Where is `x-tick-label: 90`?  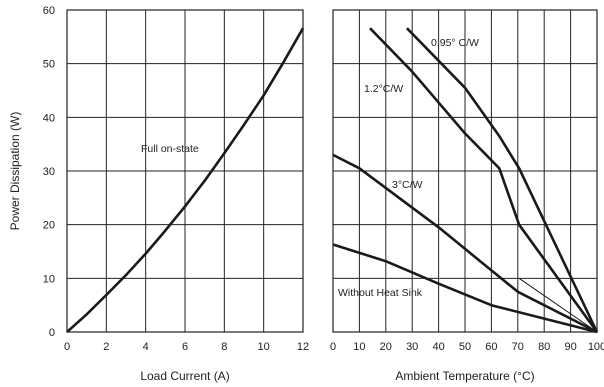
x-tick-label: 90 is located at coordinates (570, 347).